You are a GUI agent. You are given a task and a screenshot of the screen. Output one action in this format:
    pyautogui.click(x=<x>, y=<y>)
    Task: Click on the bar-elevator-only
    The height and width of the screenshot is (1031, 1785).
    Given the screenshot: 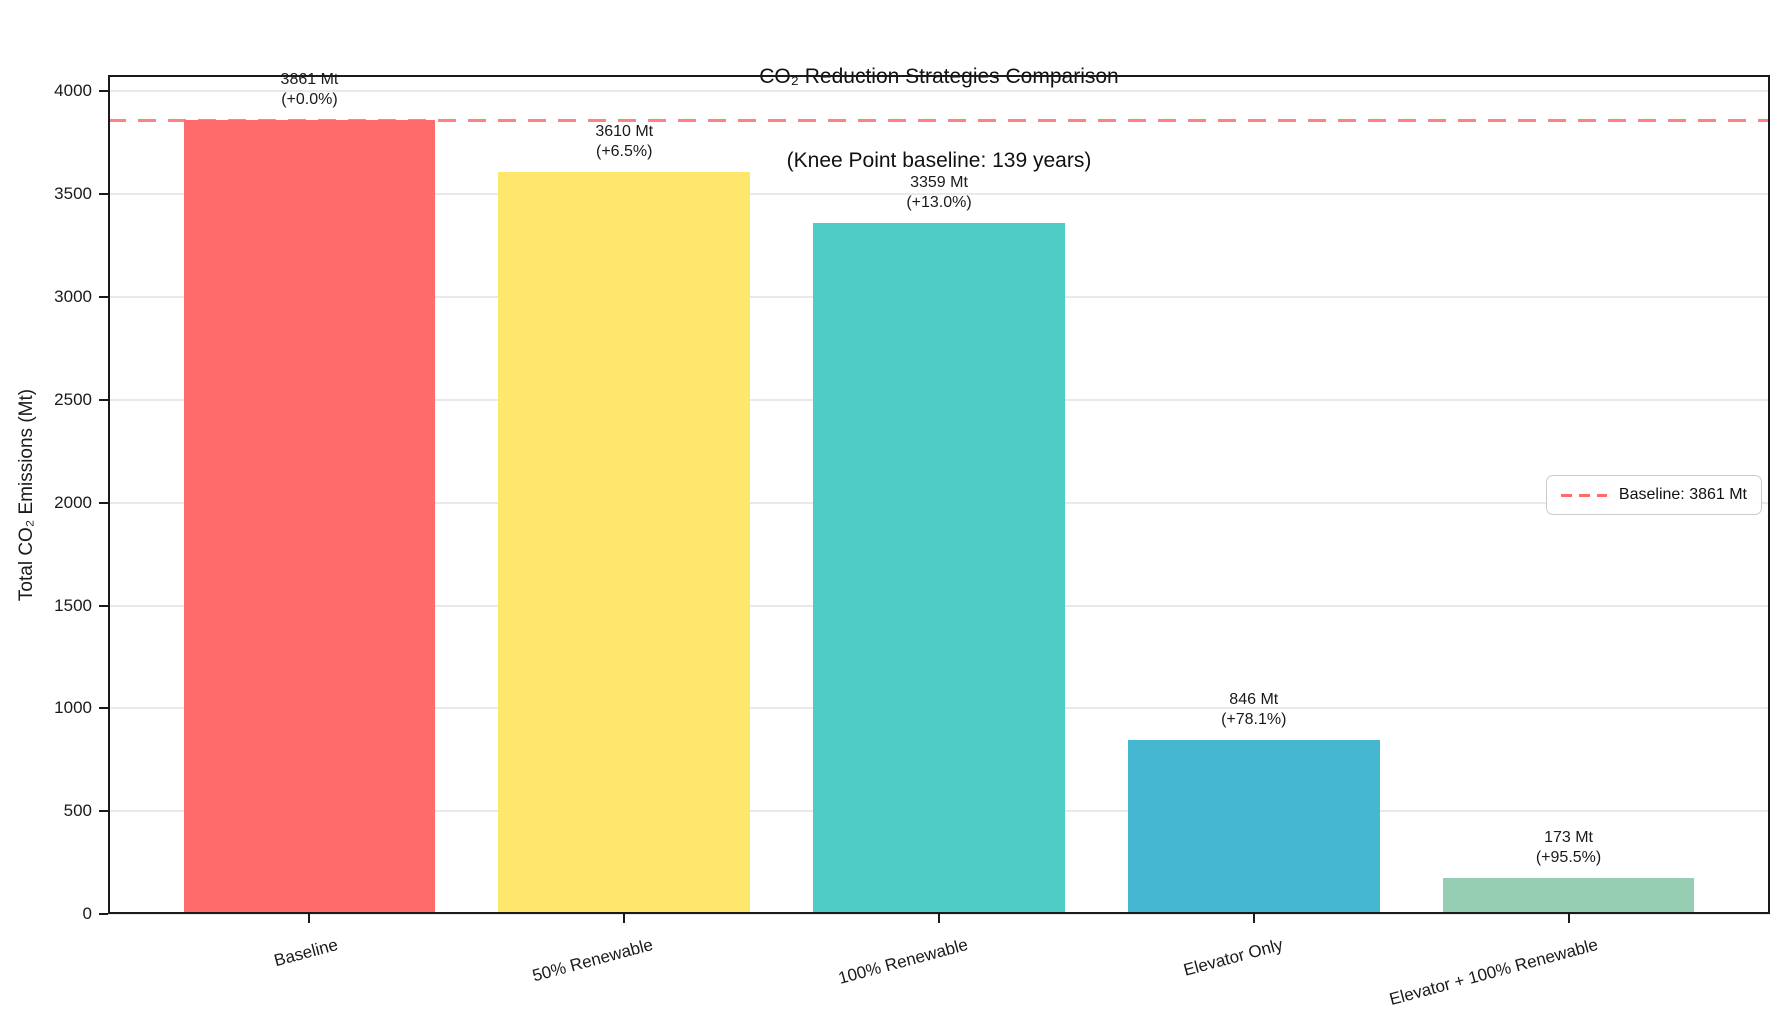 What is the action you would take?
    pyautogui.click(x=1253, y=827)
    